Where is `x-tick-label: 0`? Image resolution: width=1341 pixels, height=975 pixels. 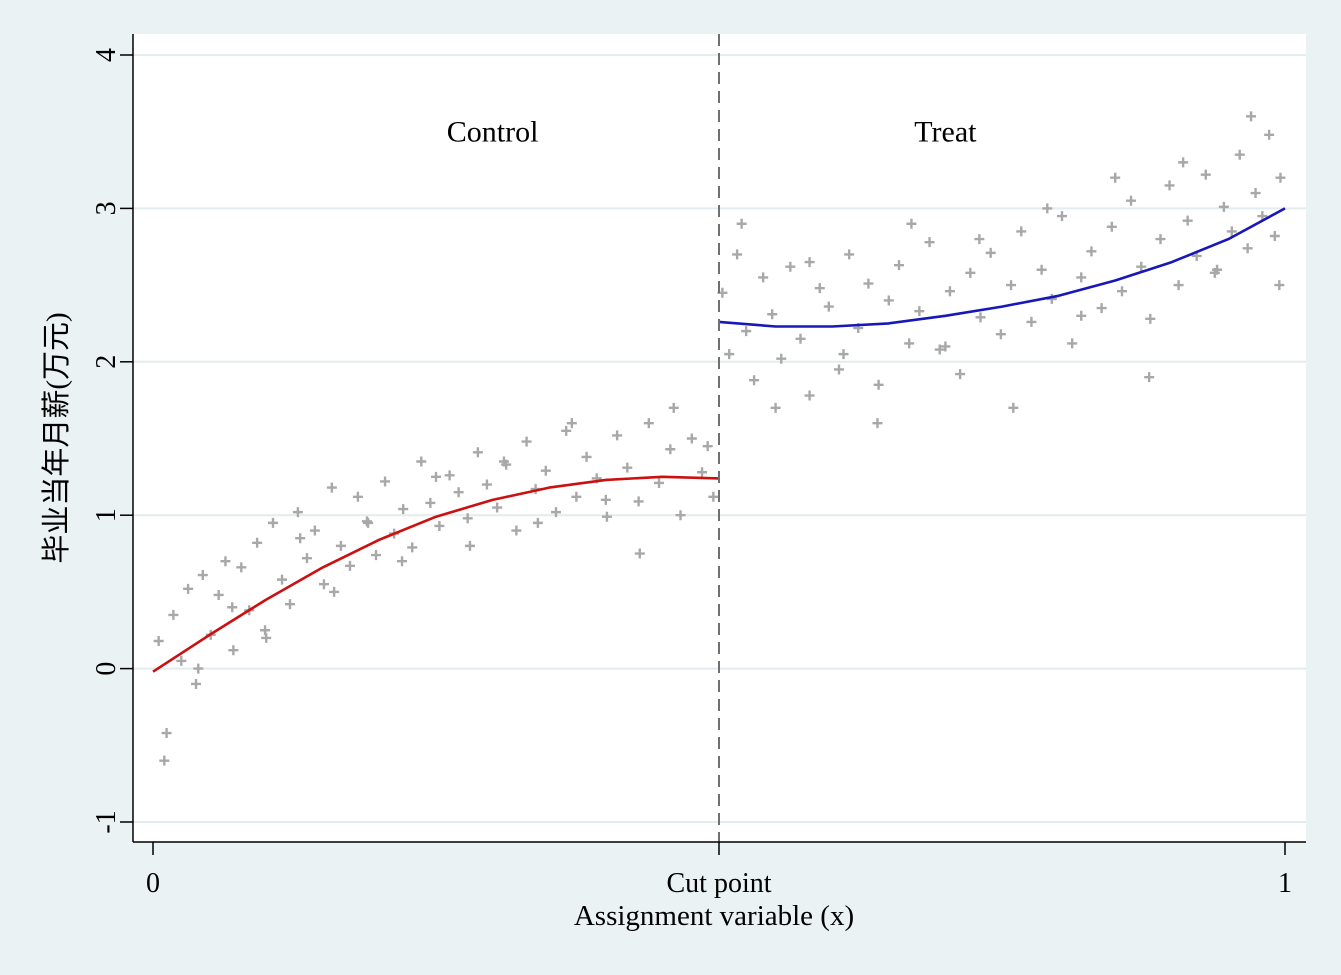 x-tick-label: 0 is located at coordinates (153, 883).